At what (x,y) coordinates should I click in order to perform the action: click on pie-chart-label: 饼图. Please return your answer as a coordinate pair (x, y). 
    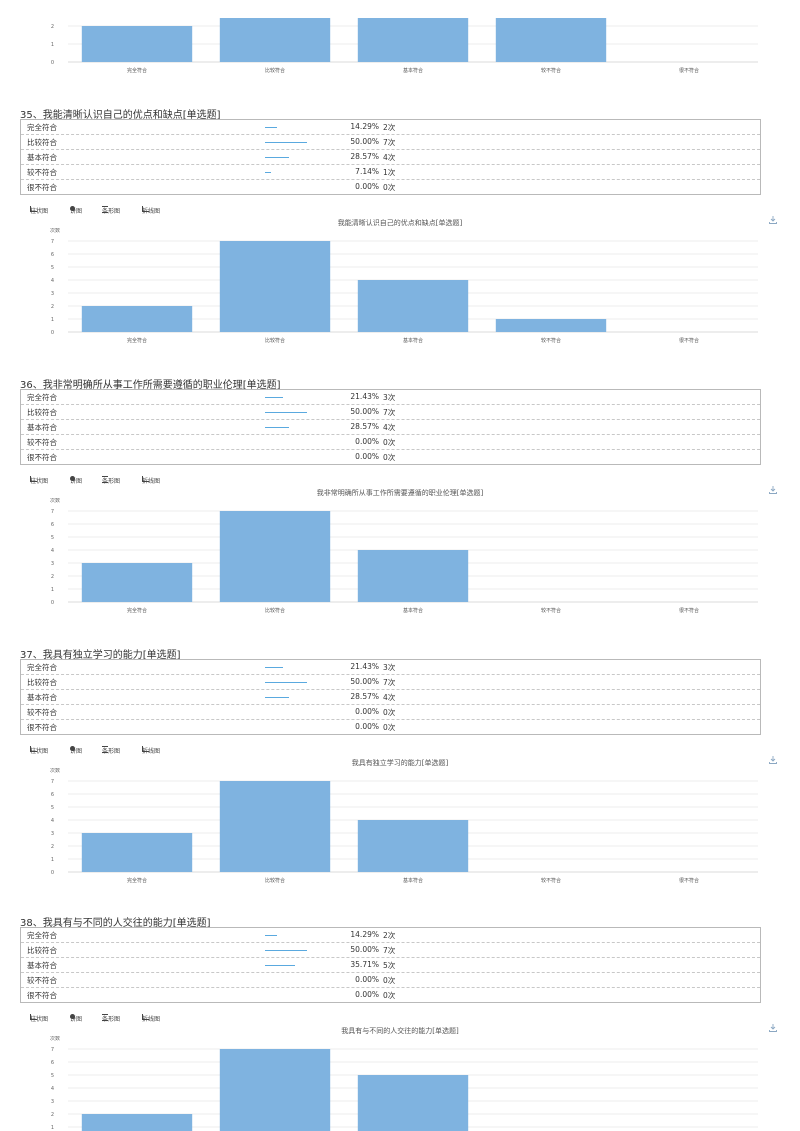
    Looking at the image, I should click on (76, 481).